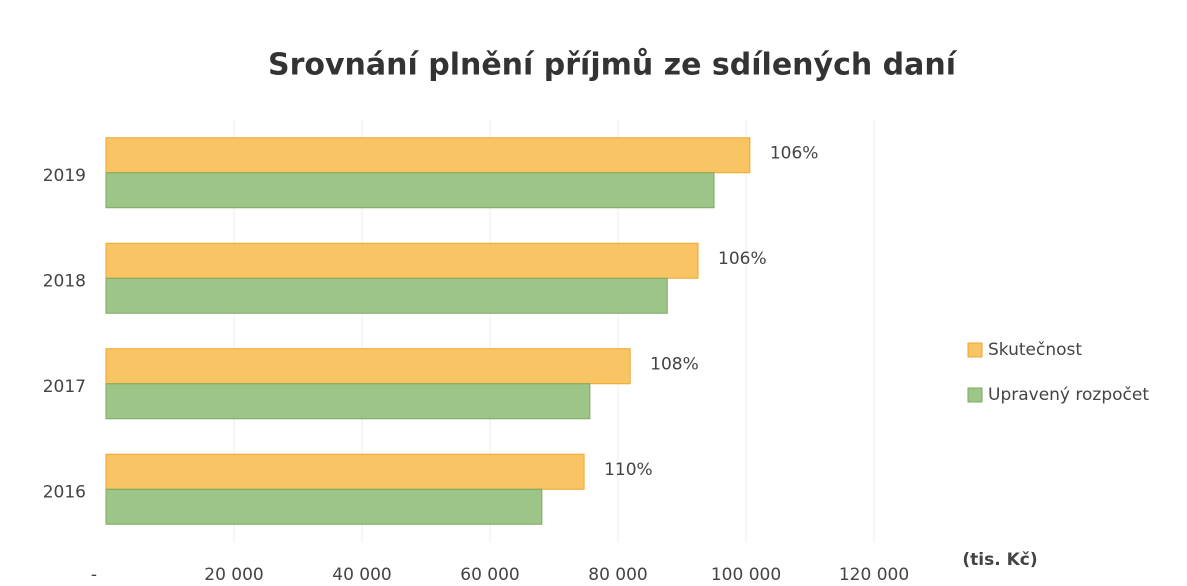 The width and height of the screenshot is (1187, 586). Describe the element at coordinates (64, 176) in the screenshot. I see `y-tick-label: 2019` at that location.